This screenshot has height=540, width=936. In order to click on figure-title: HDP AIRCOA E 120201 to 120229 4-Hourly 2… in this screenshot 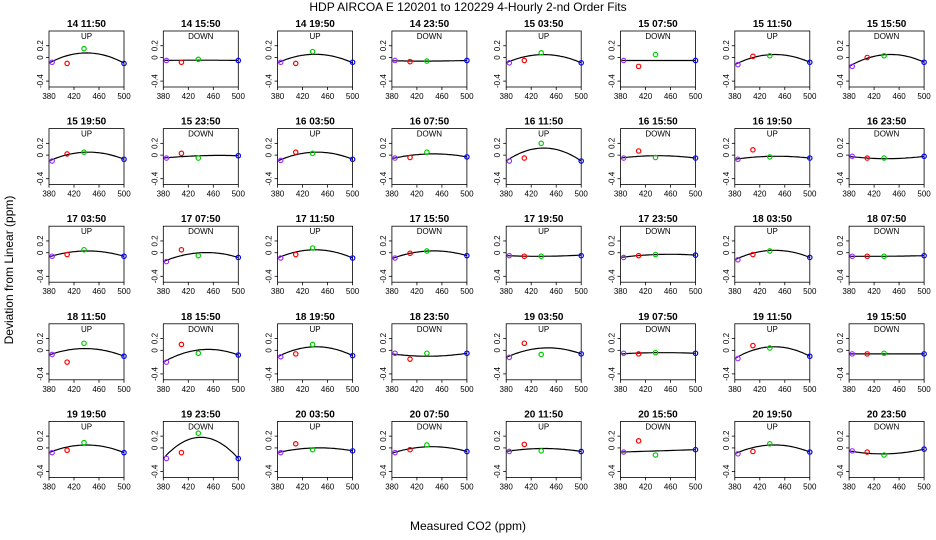, I will do `click(468, 7)`.